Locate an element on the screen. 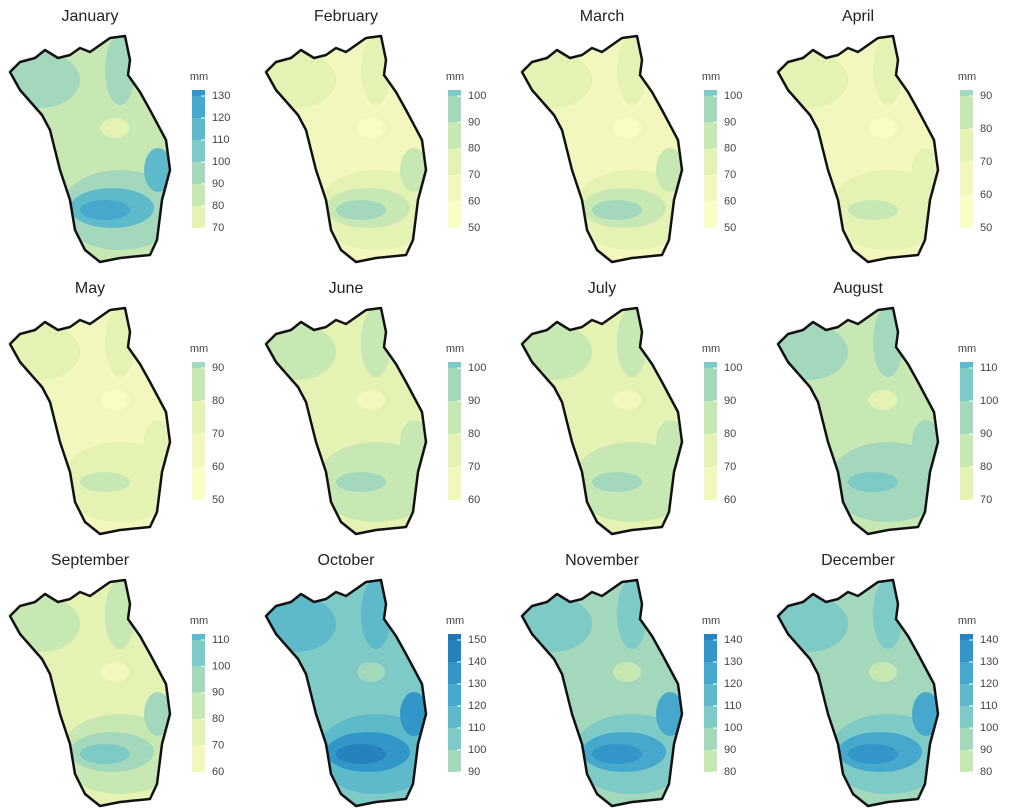 This screenshot has height=808, width=1009. map-panel: October mm 90 100 110 120 130 140 150 is located at coordinates (375, 680).